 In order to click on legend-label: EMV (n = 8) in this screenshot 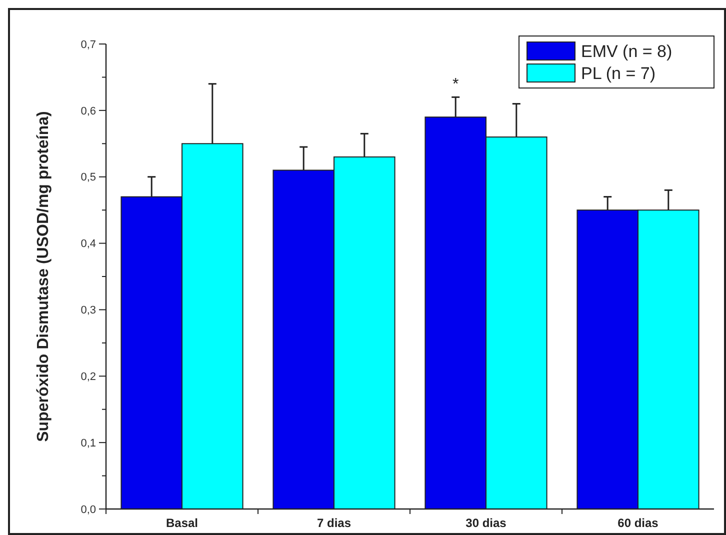, I will do `click(626, 51)`.